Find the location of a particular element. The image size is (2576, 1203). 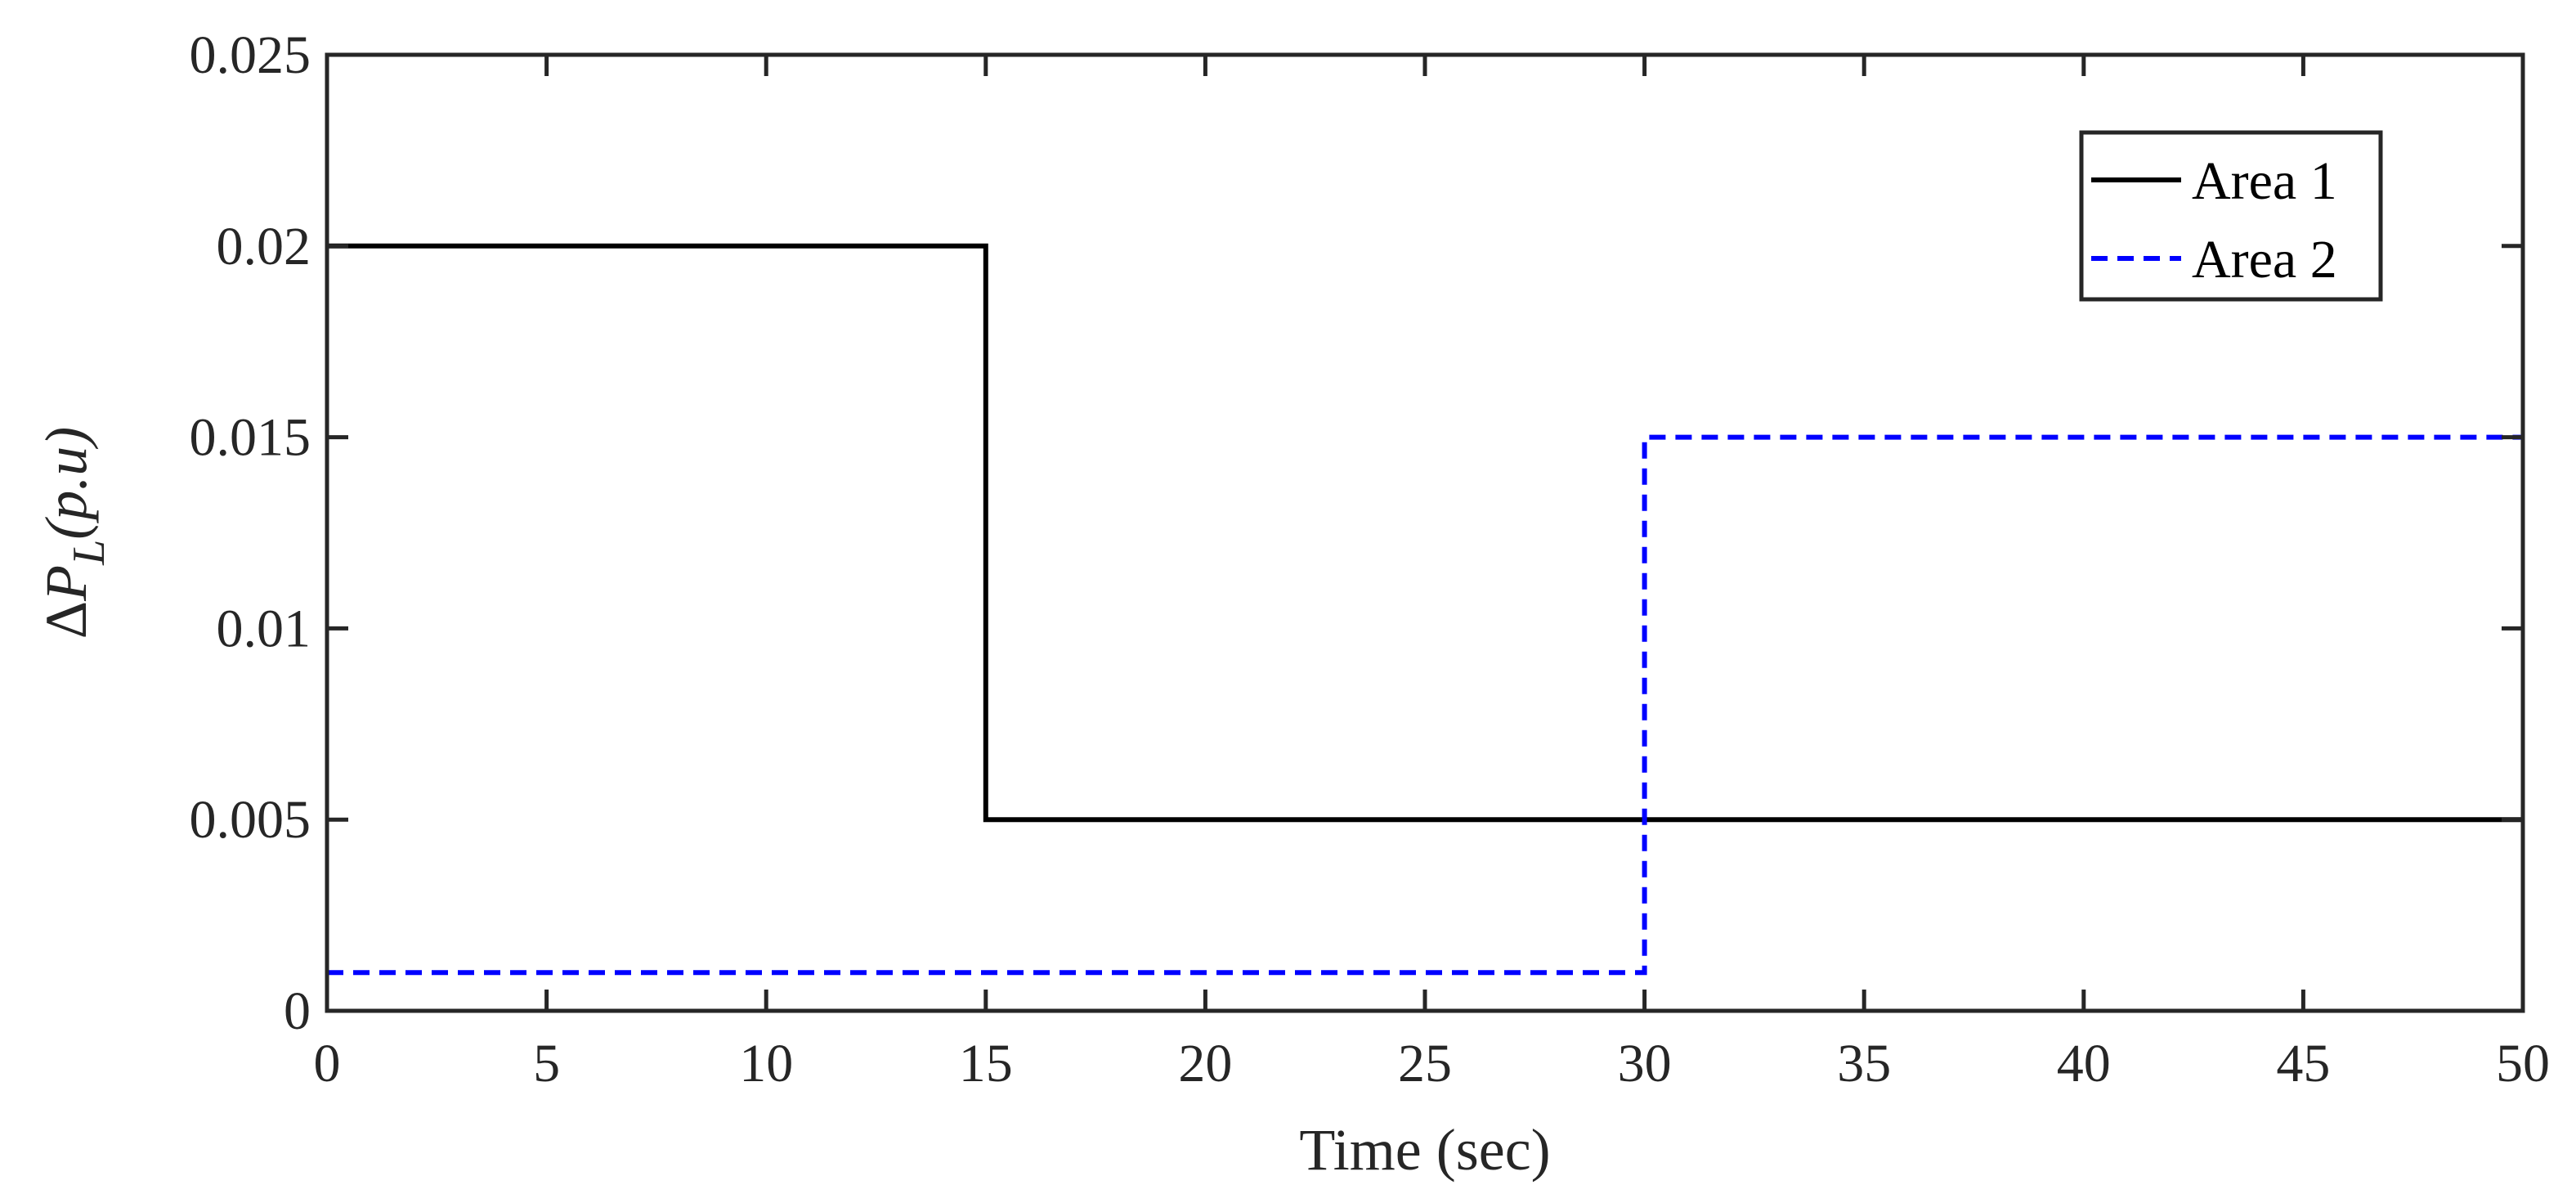

legend-label-area-2: Area 2 is located at coordinates (2264, 260).